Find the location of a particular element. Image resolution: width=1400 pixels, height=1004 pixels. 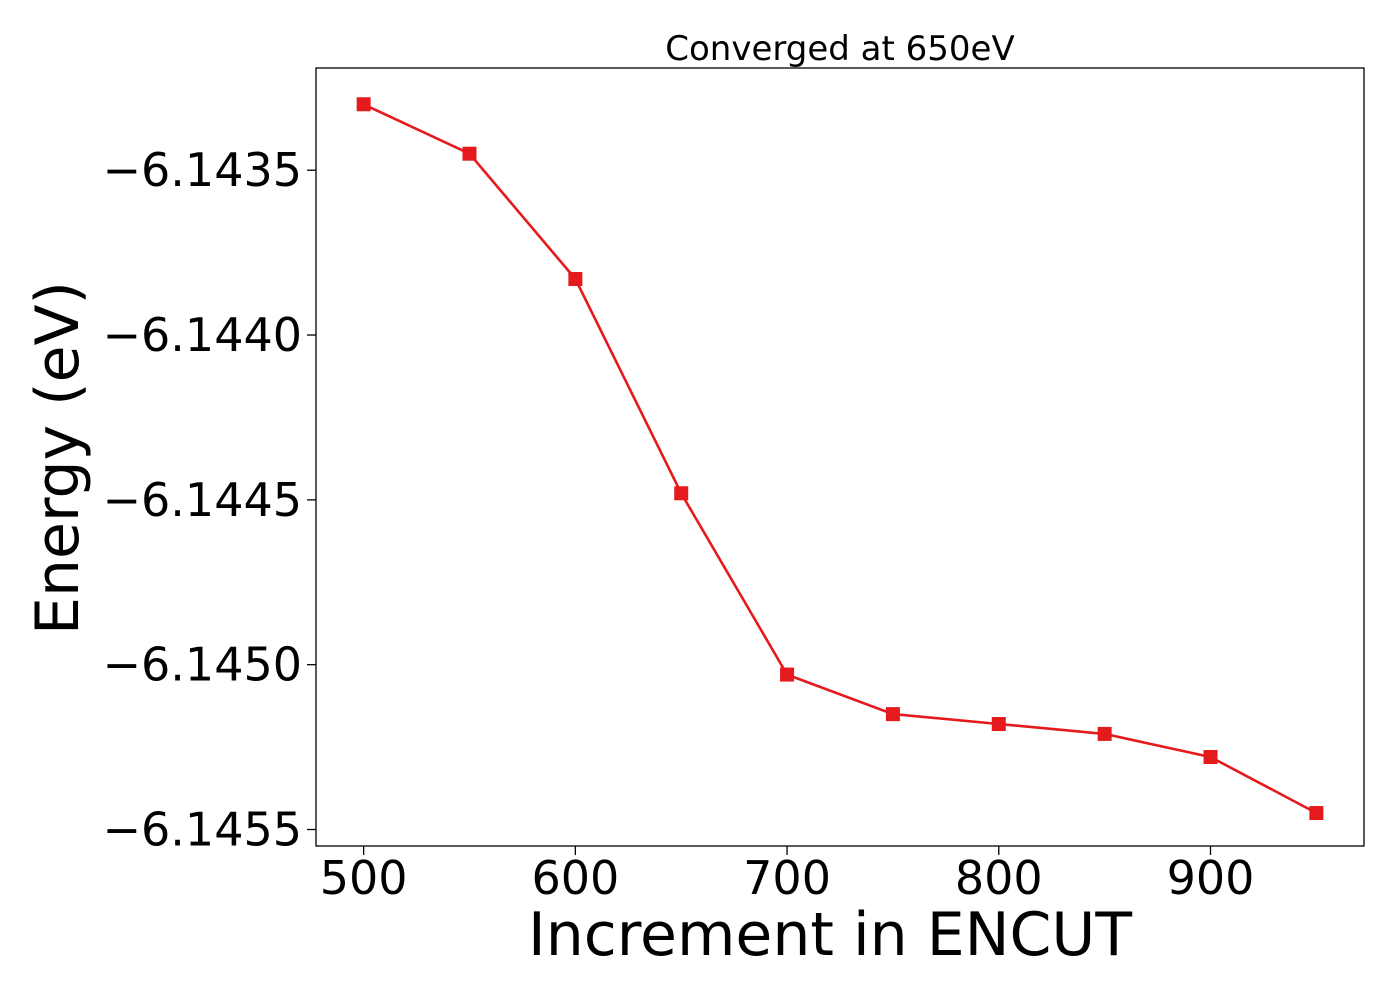

y-tick-label: −6.1435 is located at coordinates (203, 170).